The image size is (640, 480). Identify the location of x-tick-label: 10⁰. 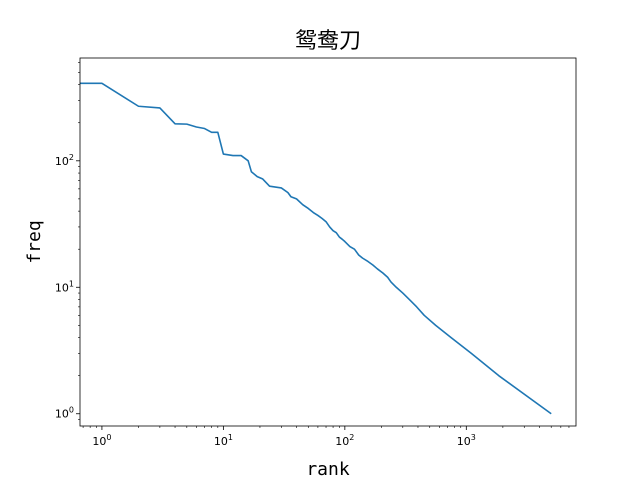
(101, 440).